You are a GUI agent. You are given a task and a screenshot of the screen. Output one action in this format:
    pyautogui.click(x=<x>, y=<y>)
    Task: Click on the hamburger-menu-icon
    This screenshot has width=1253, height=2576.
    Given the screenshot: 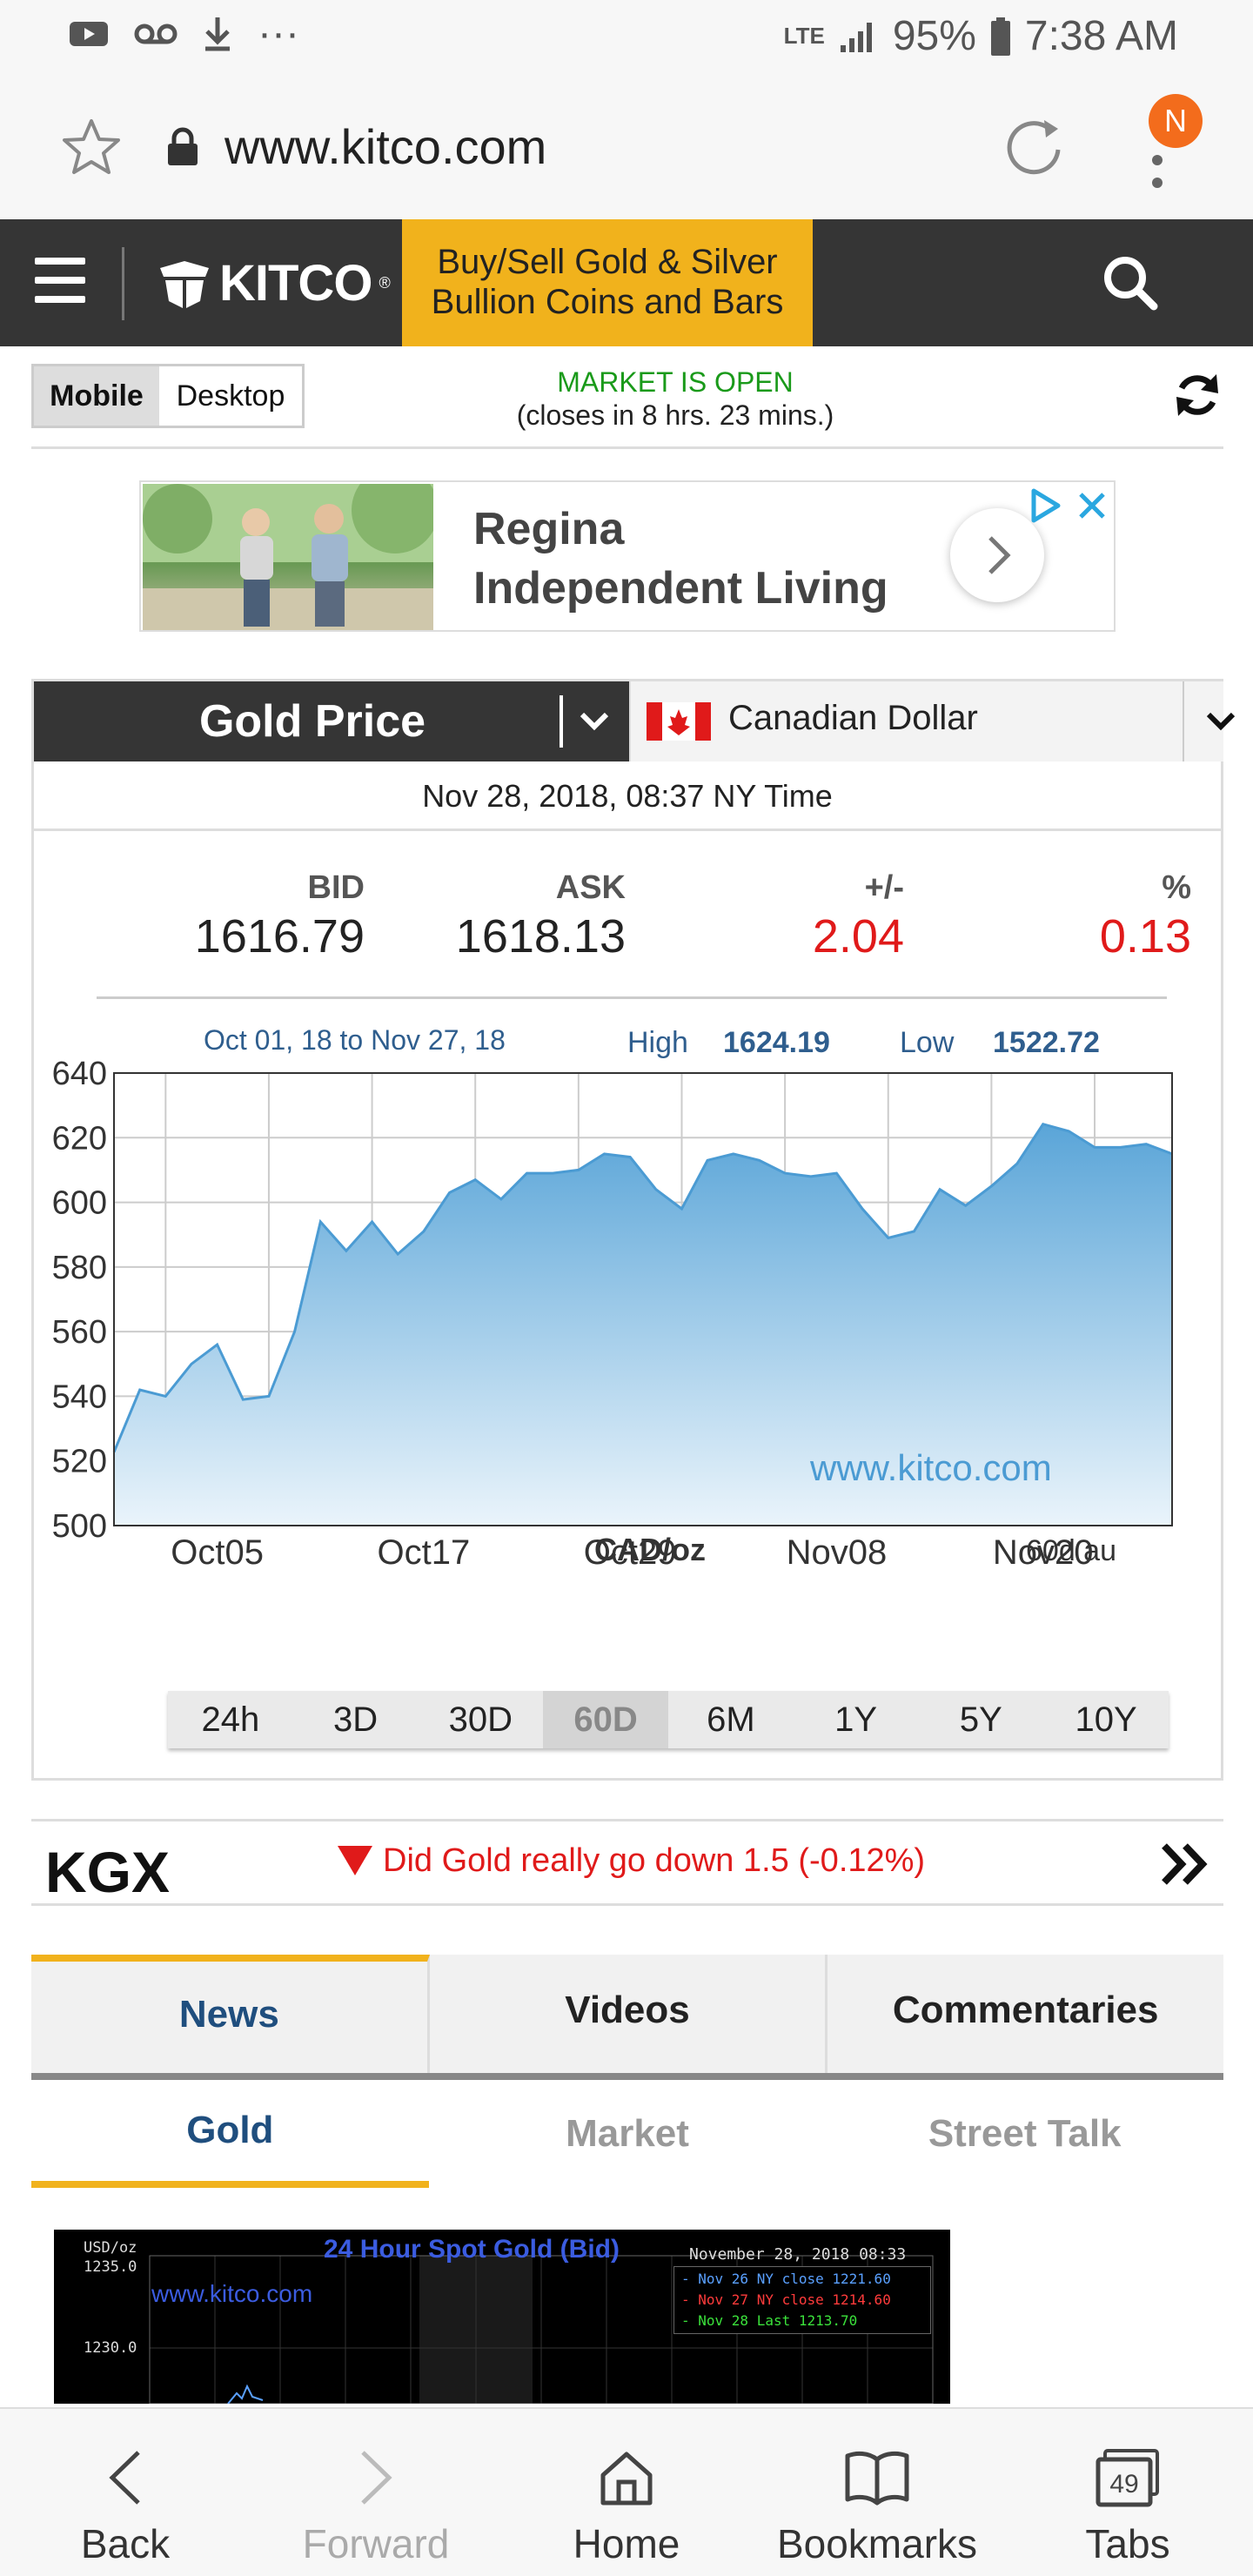 What is the action you would take?
    pyautogui.click(x=60, y=282)
    